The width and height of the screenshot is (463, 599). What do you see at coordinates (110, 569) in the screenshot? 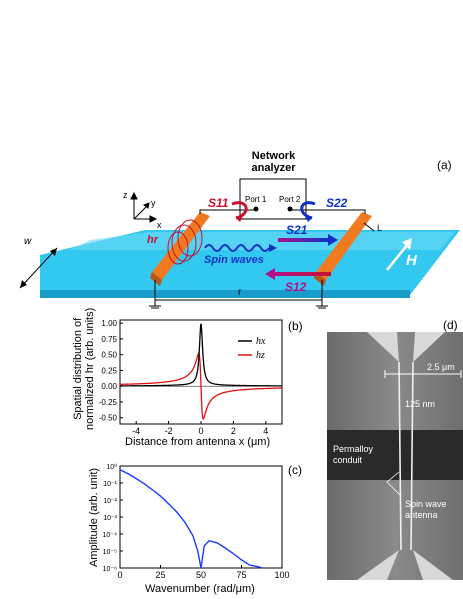
I see `chart-c-ytick-label: 10⁻⁶` at bounding box center [110, 569].